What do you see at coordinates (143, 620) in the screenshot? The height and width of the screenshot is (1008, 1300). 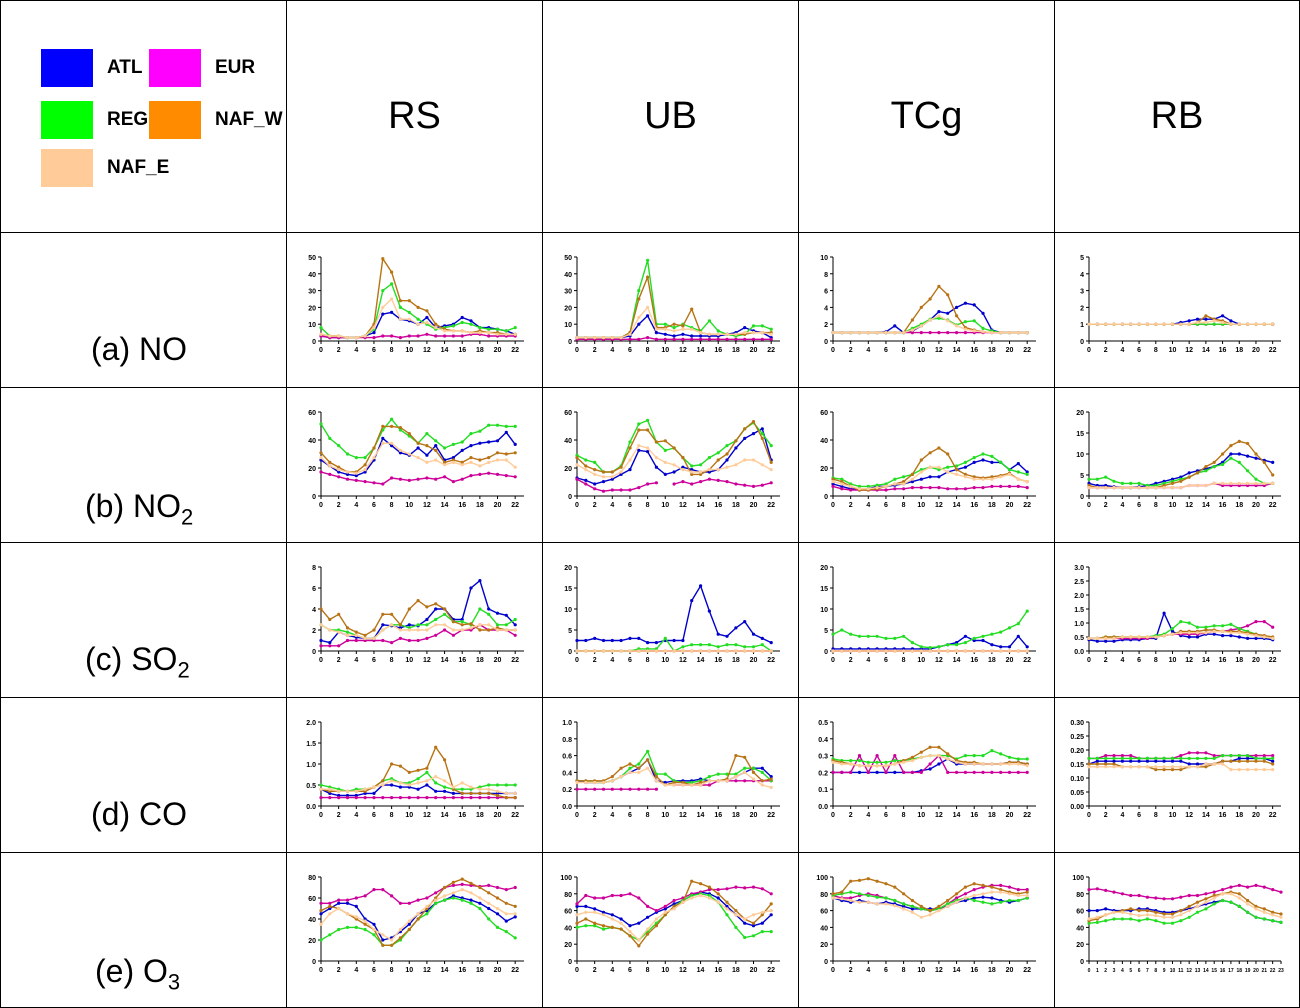 I see `row-label-cell-so2: (c) SO2` at bounding box center [143, 620].